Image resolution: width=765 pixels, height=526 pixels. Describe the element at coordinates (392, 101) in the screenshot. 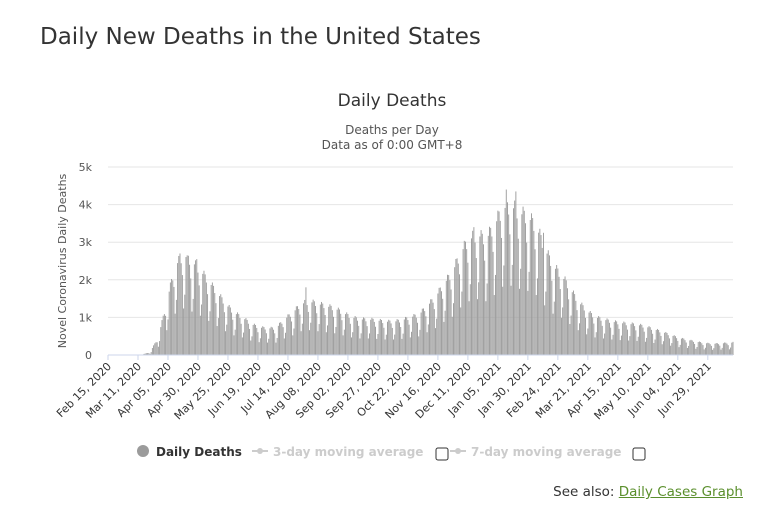

I see `chart-title: Daily Deaths` at that location.